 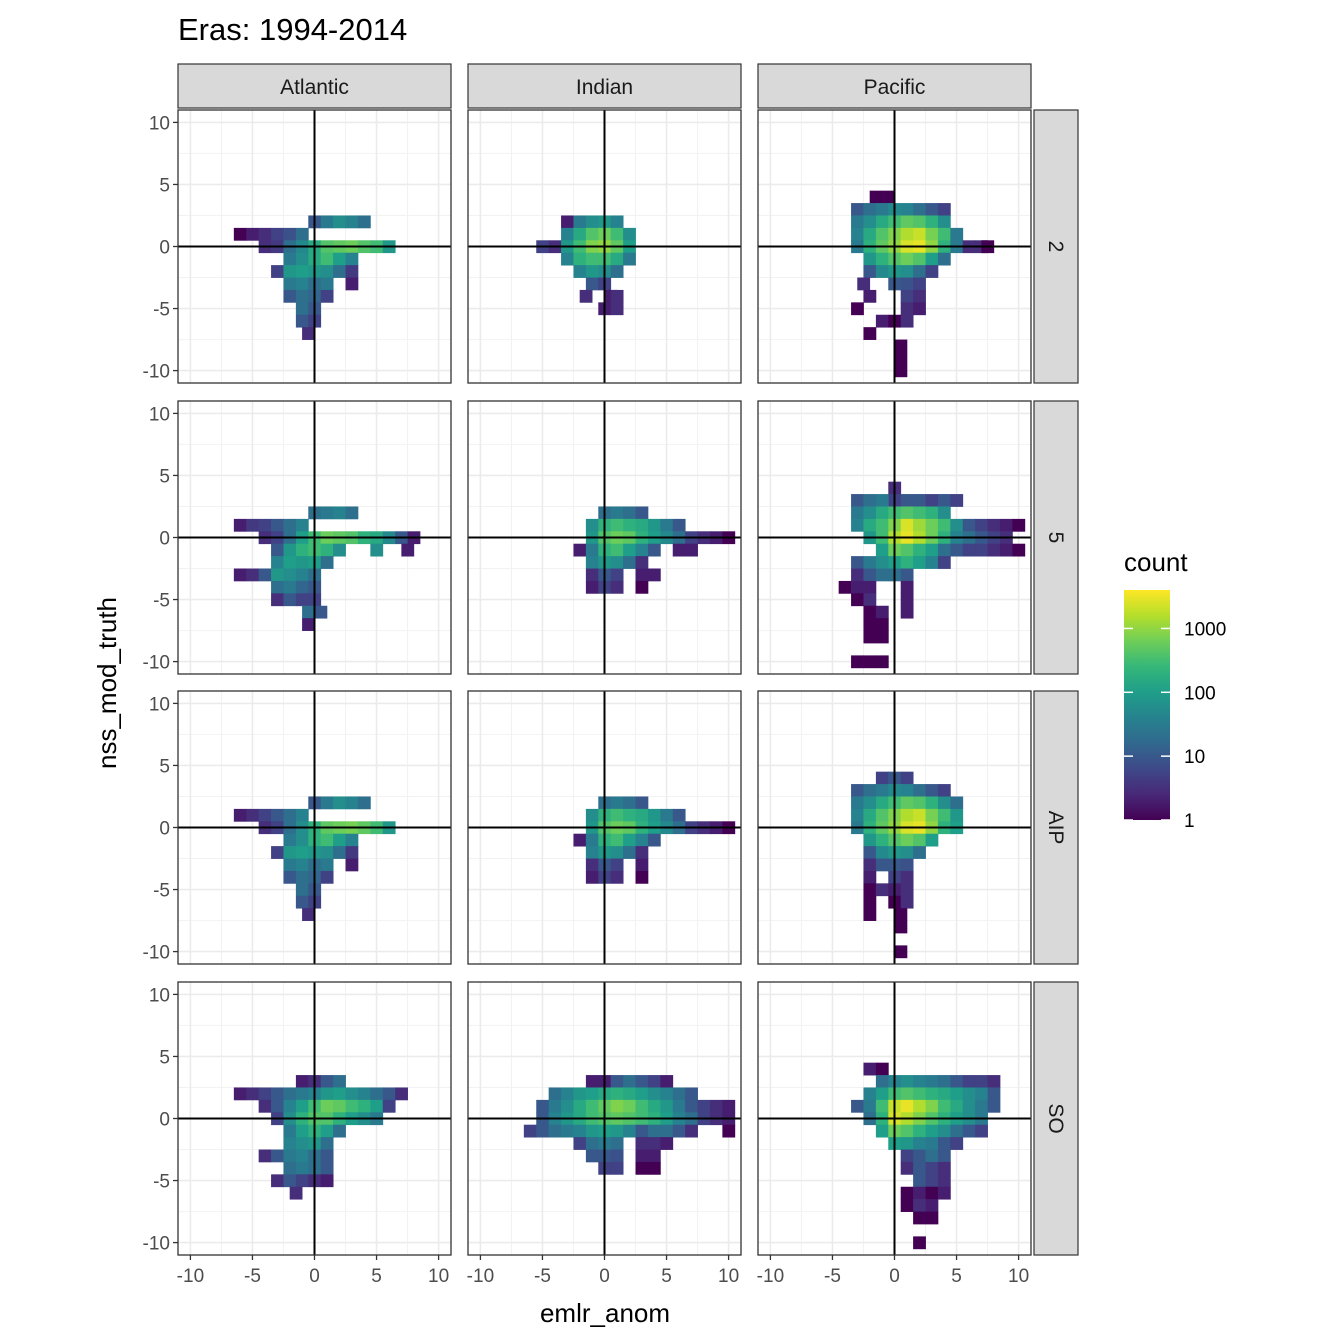 What do you see at coordinates (190, 1276) in the screenshot?
I see `x-tick-label: -10` at bounding box center [190, 1276].